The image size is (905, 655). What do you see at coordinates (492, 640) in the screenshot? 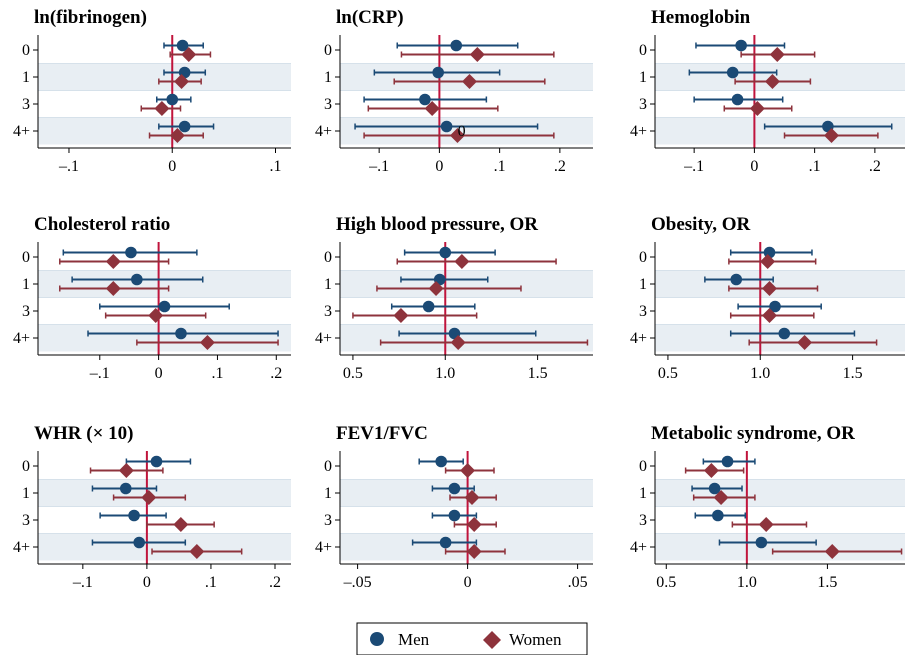
I see `legend-women-marker` at bounding box center [492, 640].